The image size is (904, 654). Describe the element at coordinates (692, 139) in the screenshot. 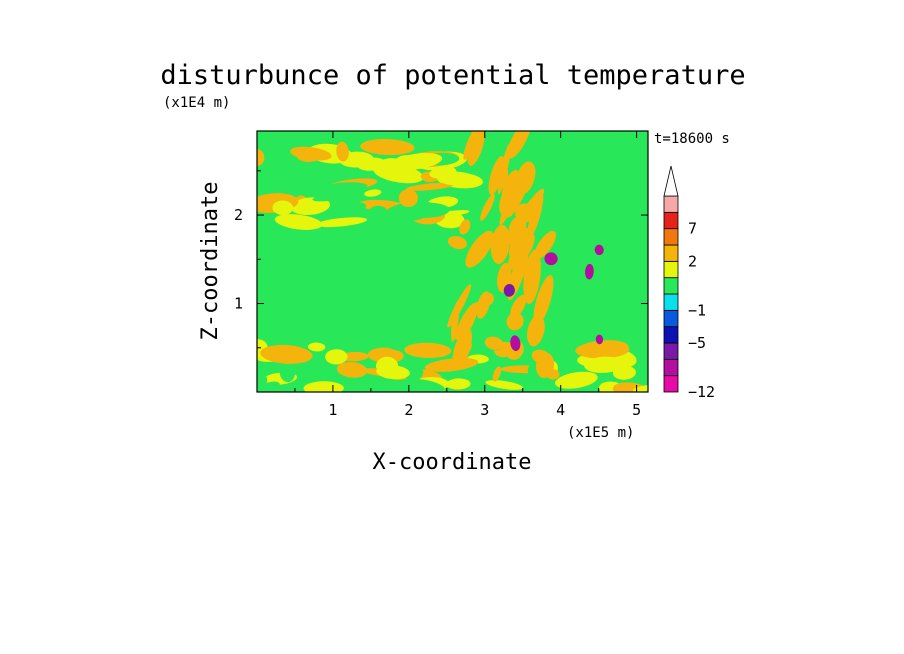

I see `time-label: t=18600 s` at that location.